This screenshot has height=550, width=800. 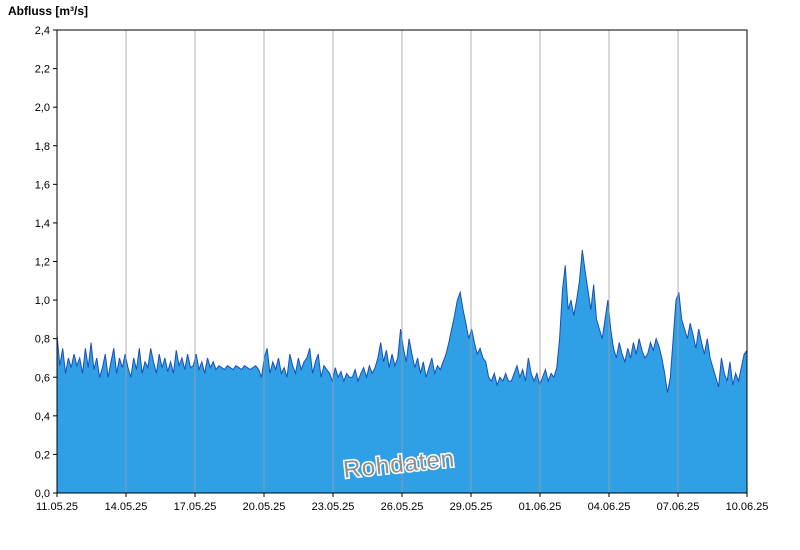 I want to click on y-tick-label: 2,4, so click(x=42, y=31).